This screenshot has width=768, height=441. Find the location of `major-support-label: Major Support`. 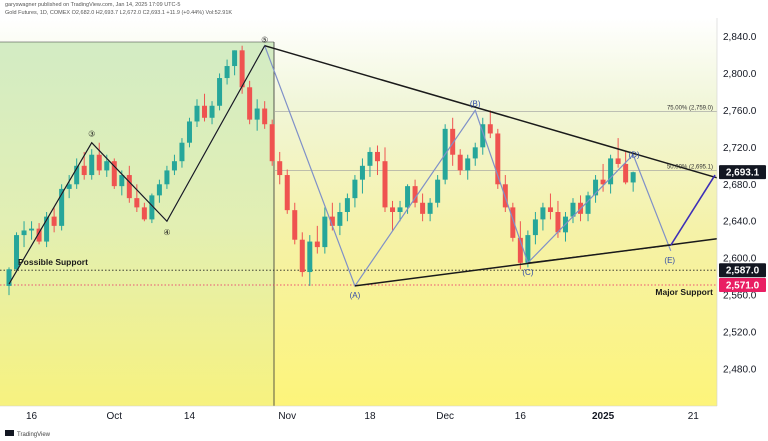

major-support-label: Major Support is located at coordinates (684, 292).